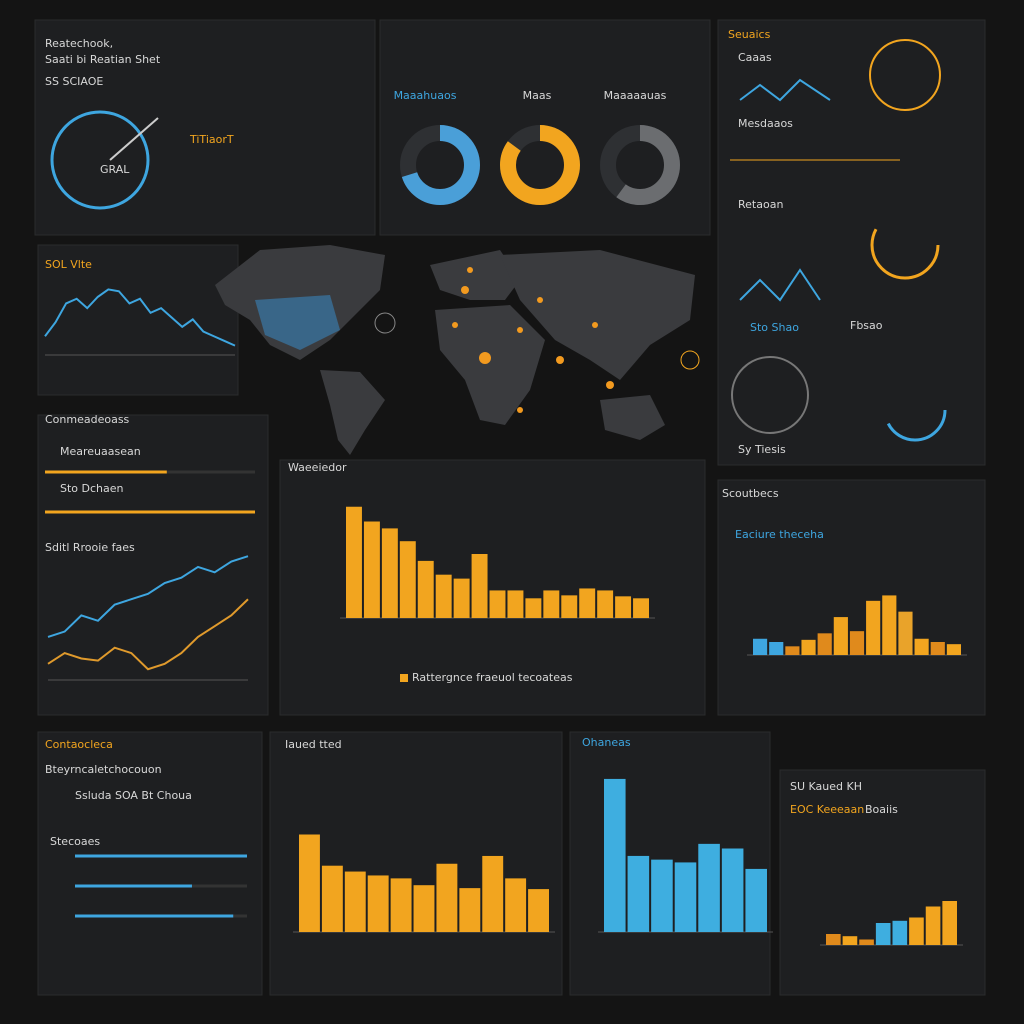 The width and height of the screenshot is (1024, 1024). I want to click on label: Sy Tiesis, so click(762, 449).